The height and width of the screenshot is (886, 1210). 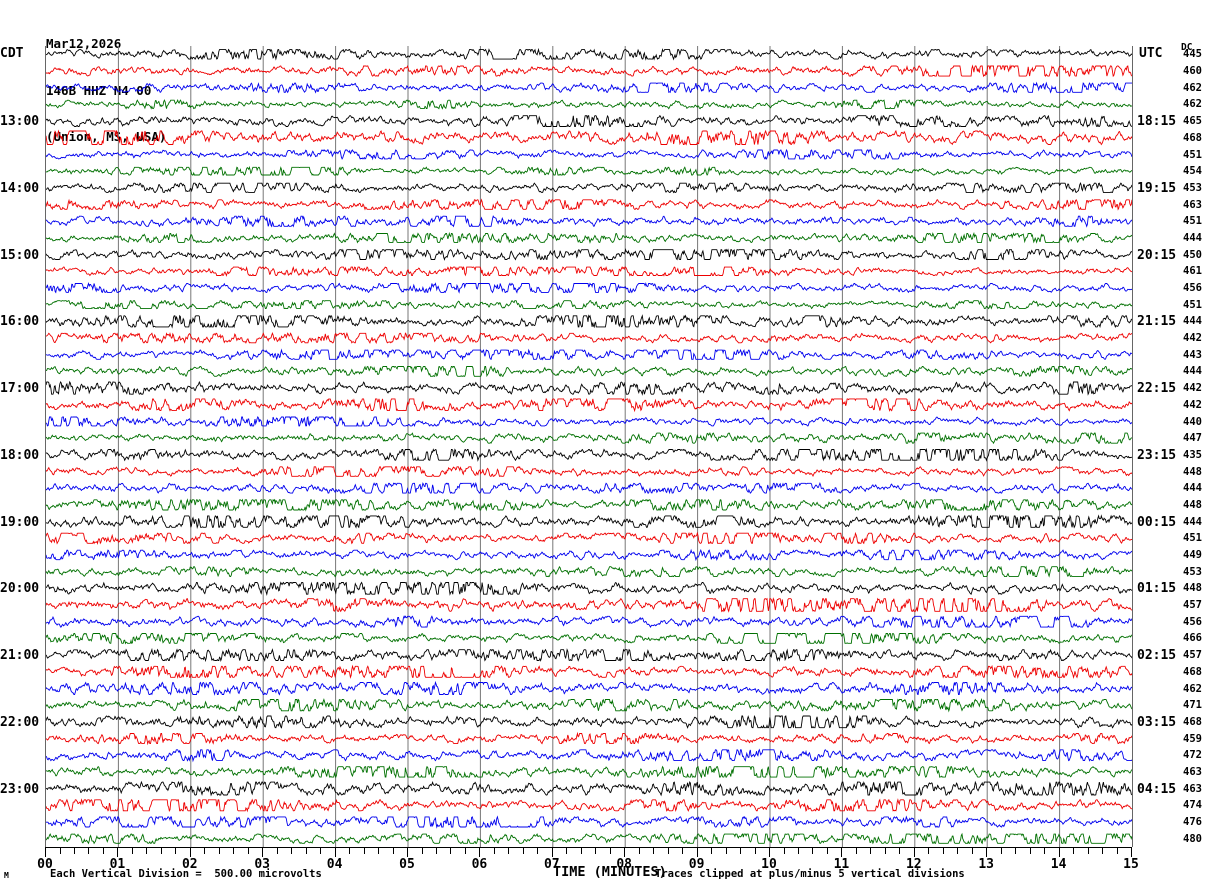 What do you see at coordinates (1157, 789) in the screenshot?
I see `right-time-label: 04:15` at bounding box center [1157, 789].